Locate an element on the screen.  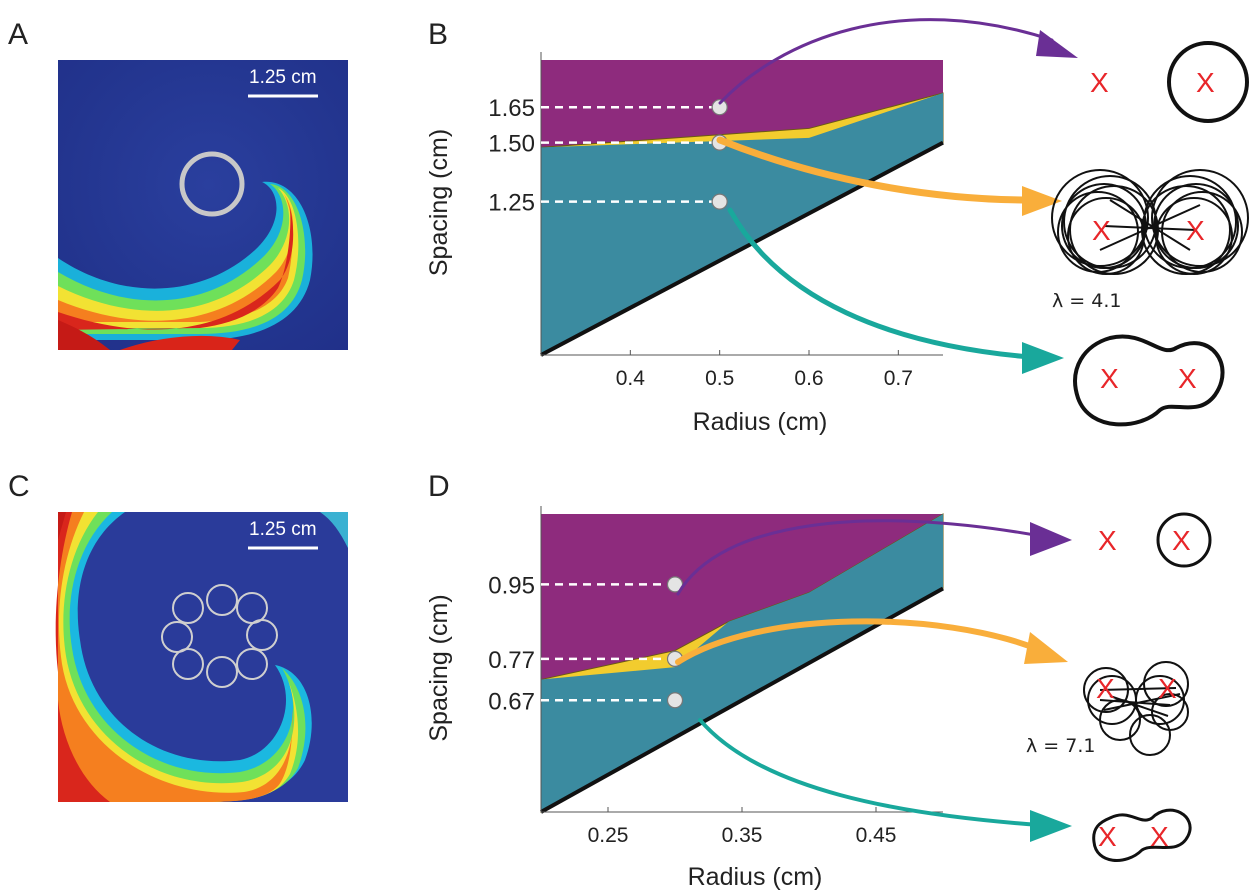
x-tick-label: 0.7 is located at coordinates (898, 378).